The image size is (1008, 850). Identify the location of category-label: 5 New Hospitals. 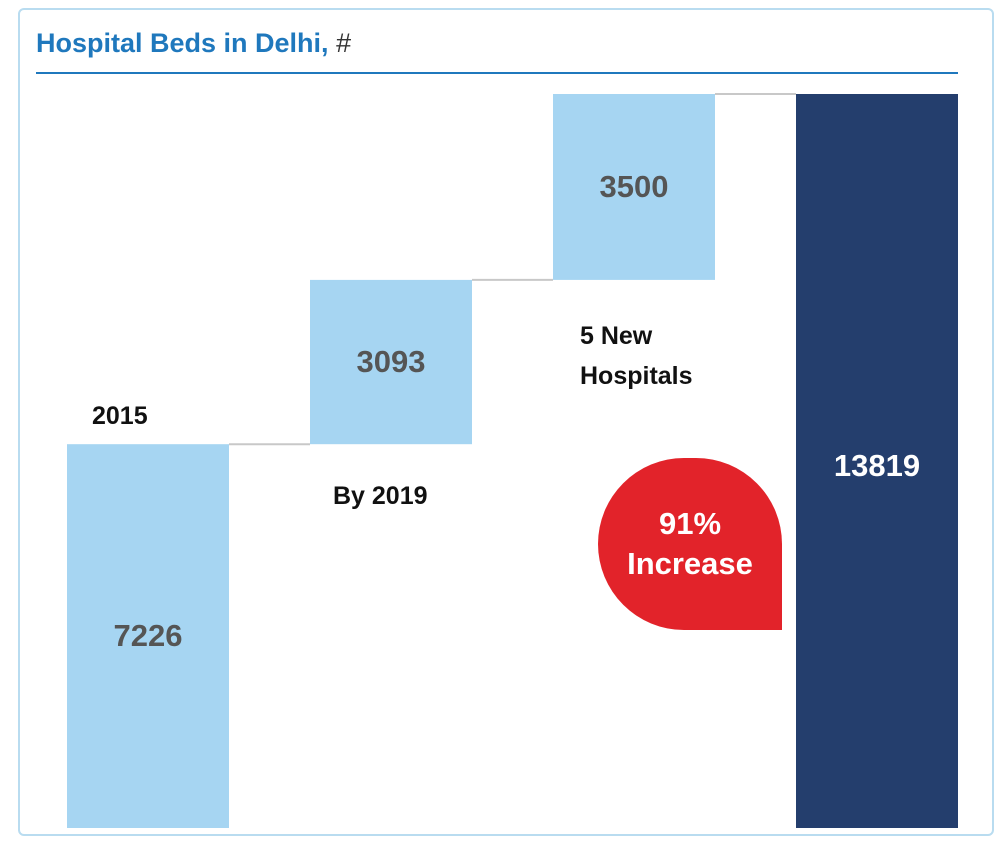
(636, 356).